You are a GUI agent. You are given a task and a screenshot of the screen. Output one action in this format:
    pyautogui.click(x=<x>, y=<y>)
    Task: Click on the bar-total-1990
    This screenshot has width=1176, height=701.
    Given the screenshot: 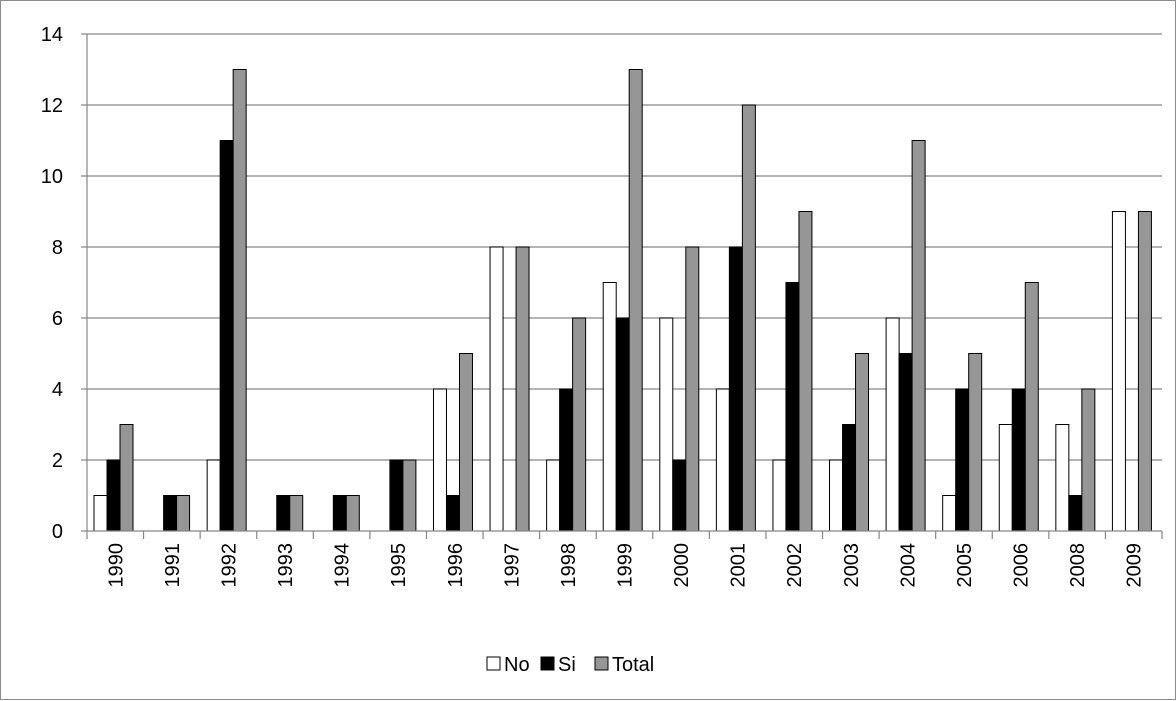 What is the action you would take?
    pyautogui.click(x=126, y=478)
    